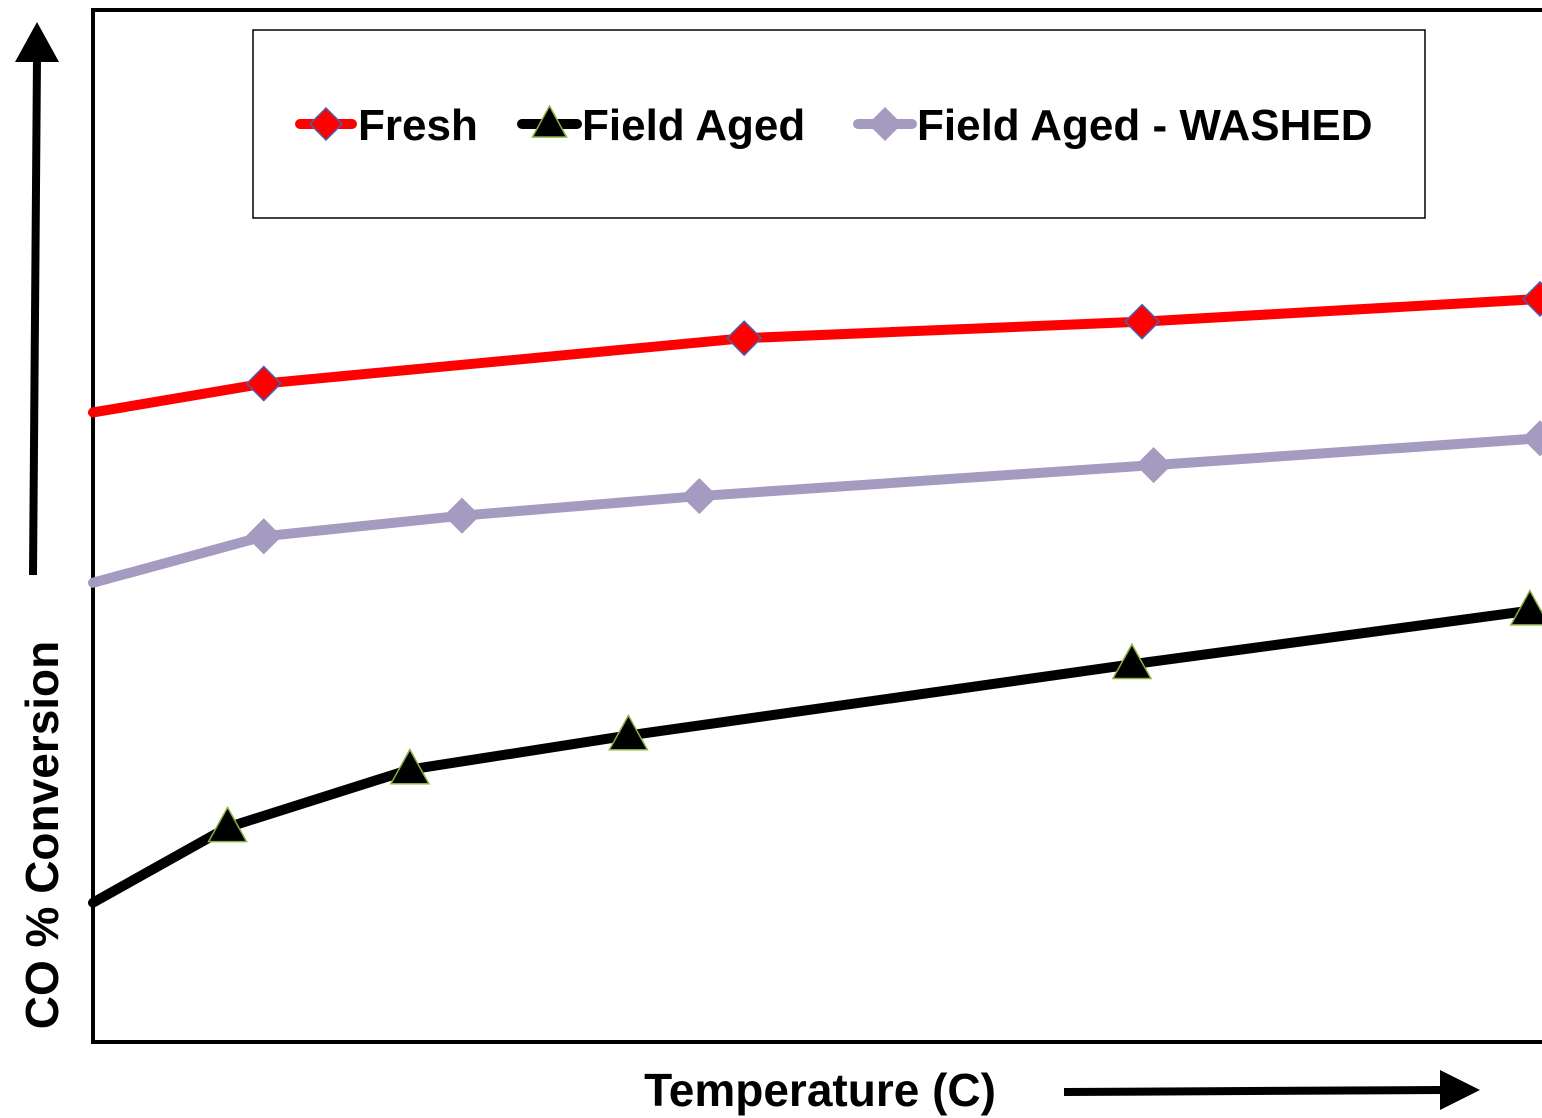 The height and width of the screenshot is (1118, 1542). I want to click on legend-label-field-aged: Field Aged, so click(693, 125).